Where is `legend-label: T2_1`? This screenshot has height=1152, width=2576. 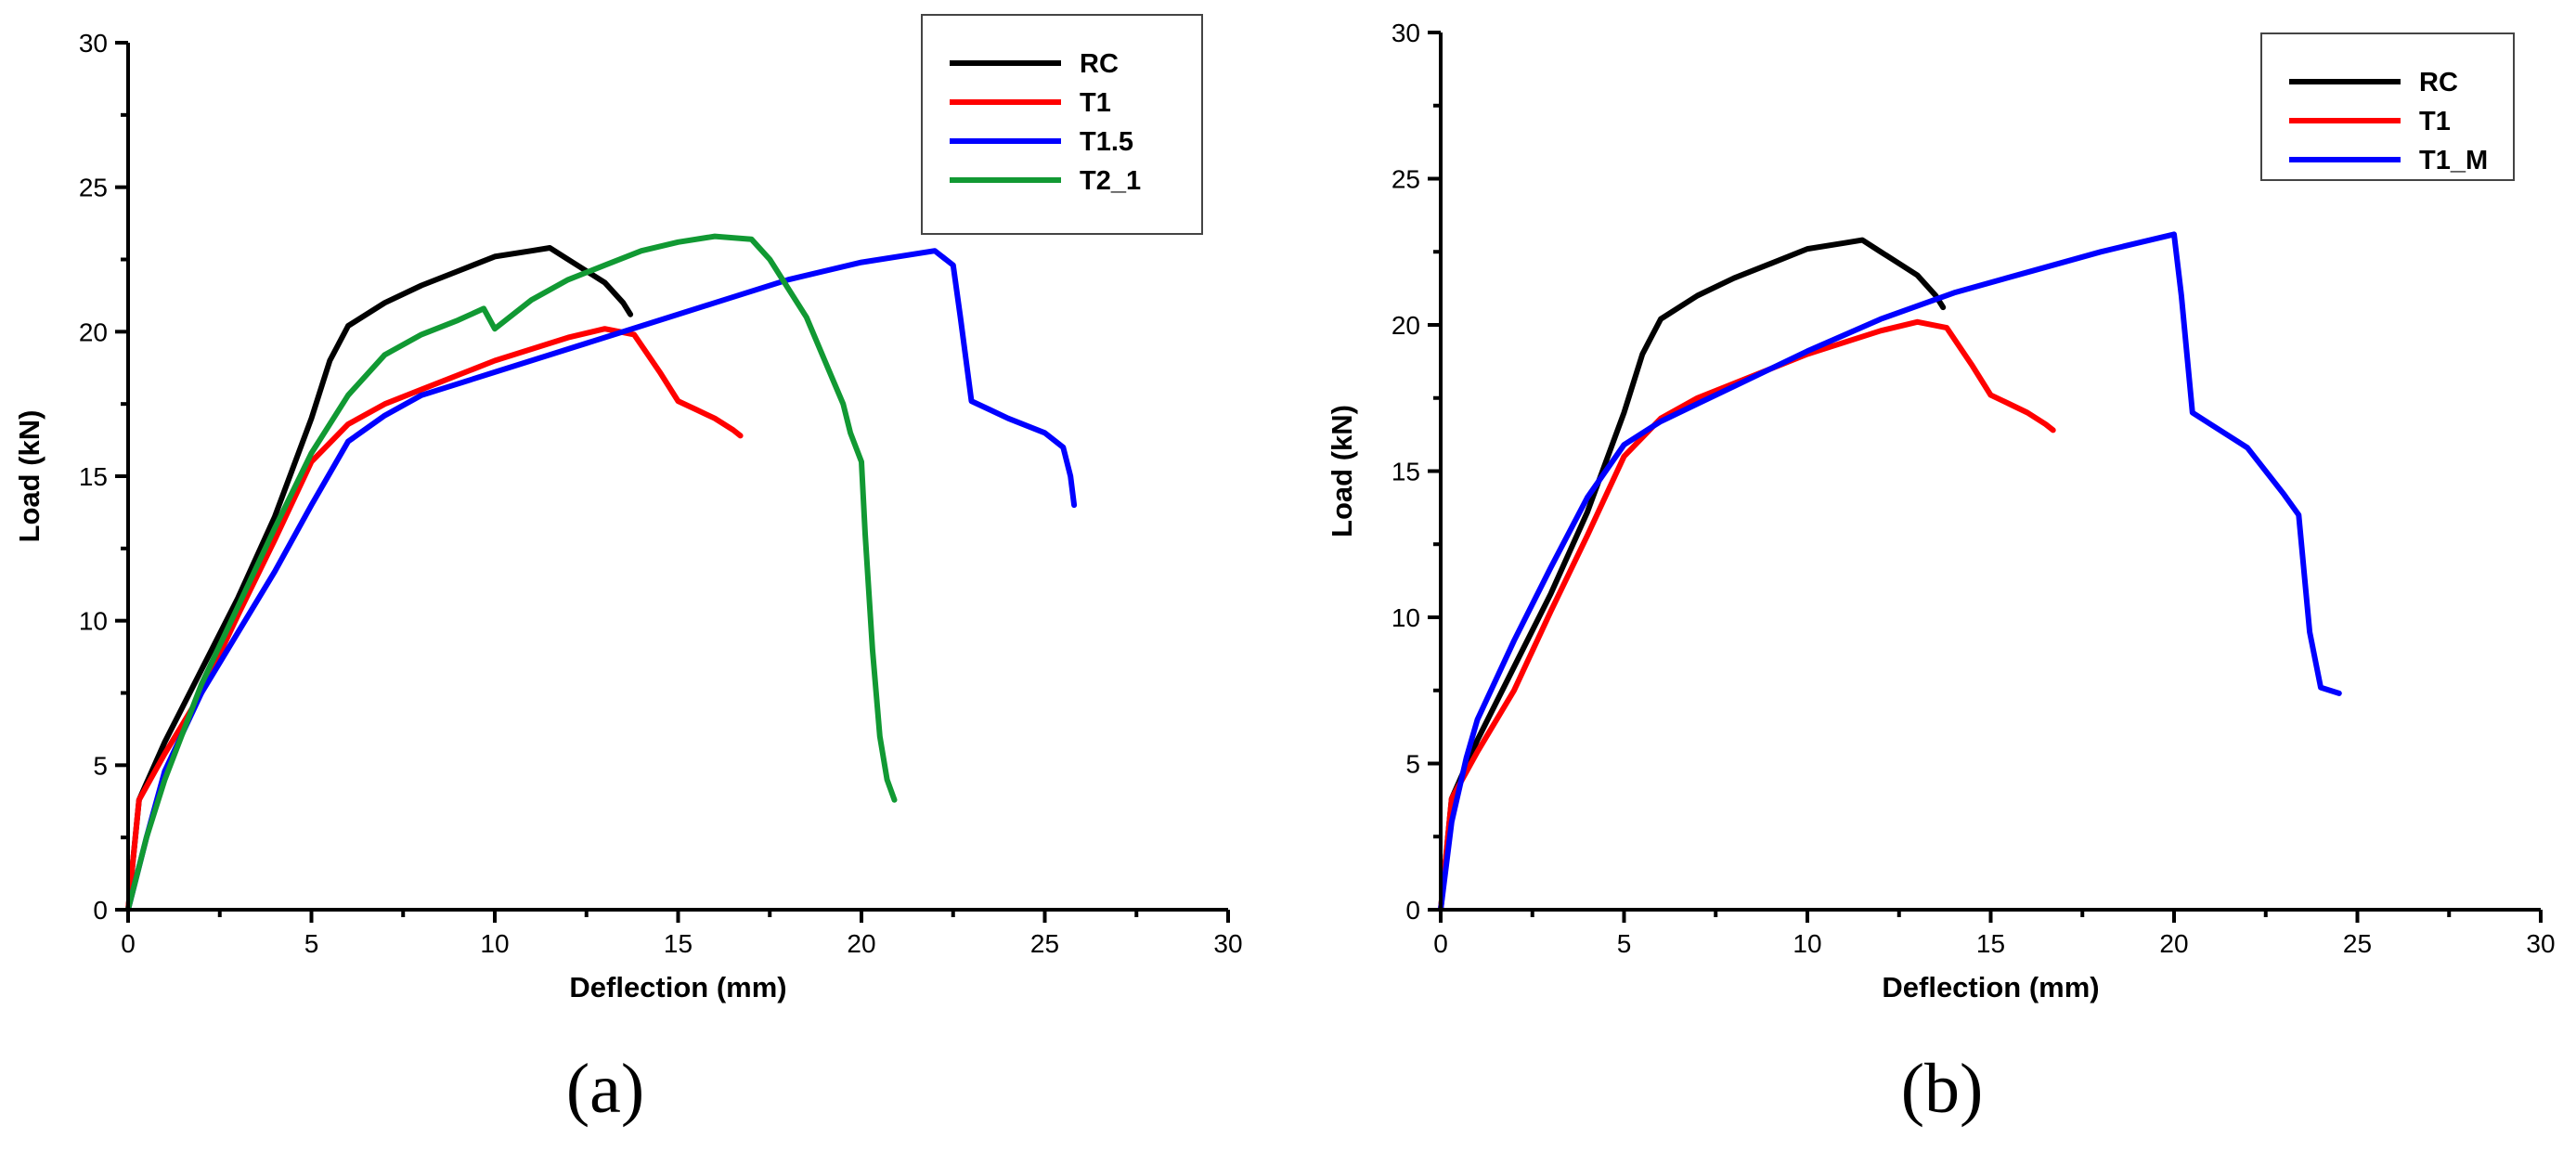 legend-label: T2_1 is located at coordinates (1110, 181).